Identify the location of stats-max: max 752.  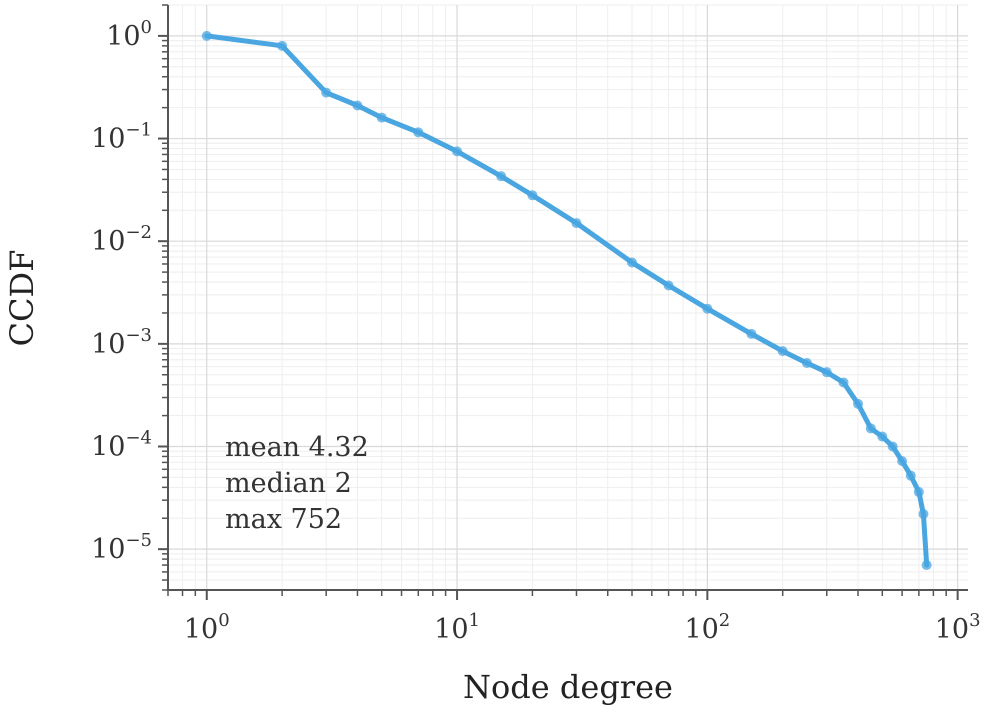
(283, 519).